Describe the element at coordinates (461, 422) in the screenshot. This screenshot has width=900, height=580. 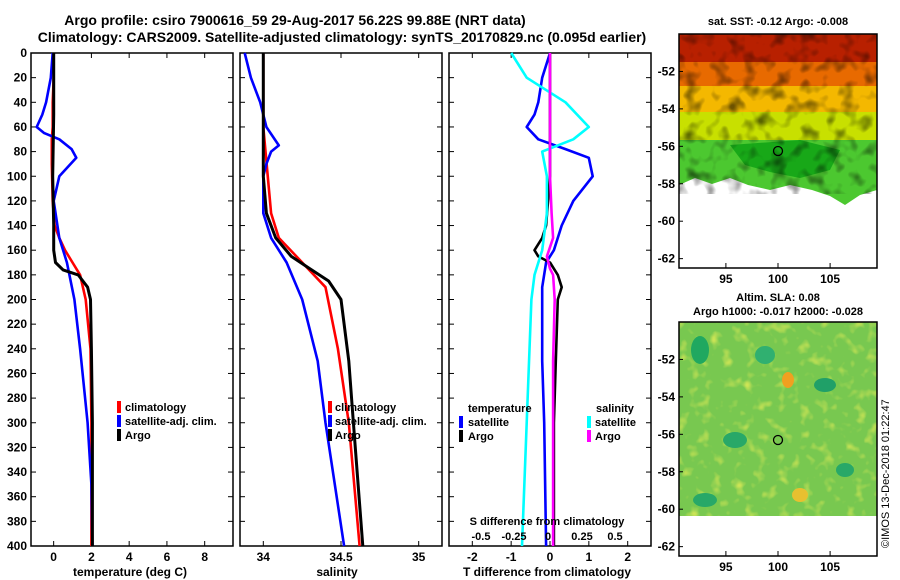
I see `legend-t-satellite-swatch` at that location.